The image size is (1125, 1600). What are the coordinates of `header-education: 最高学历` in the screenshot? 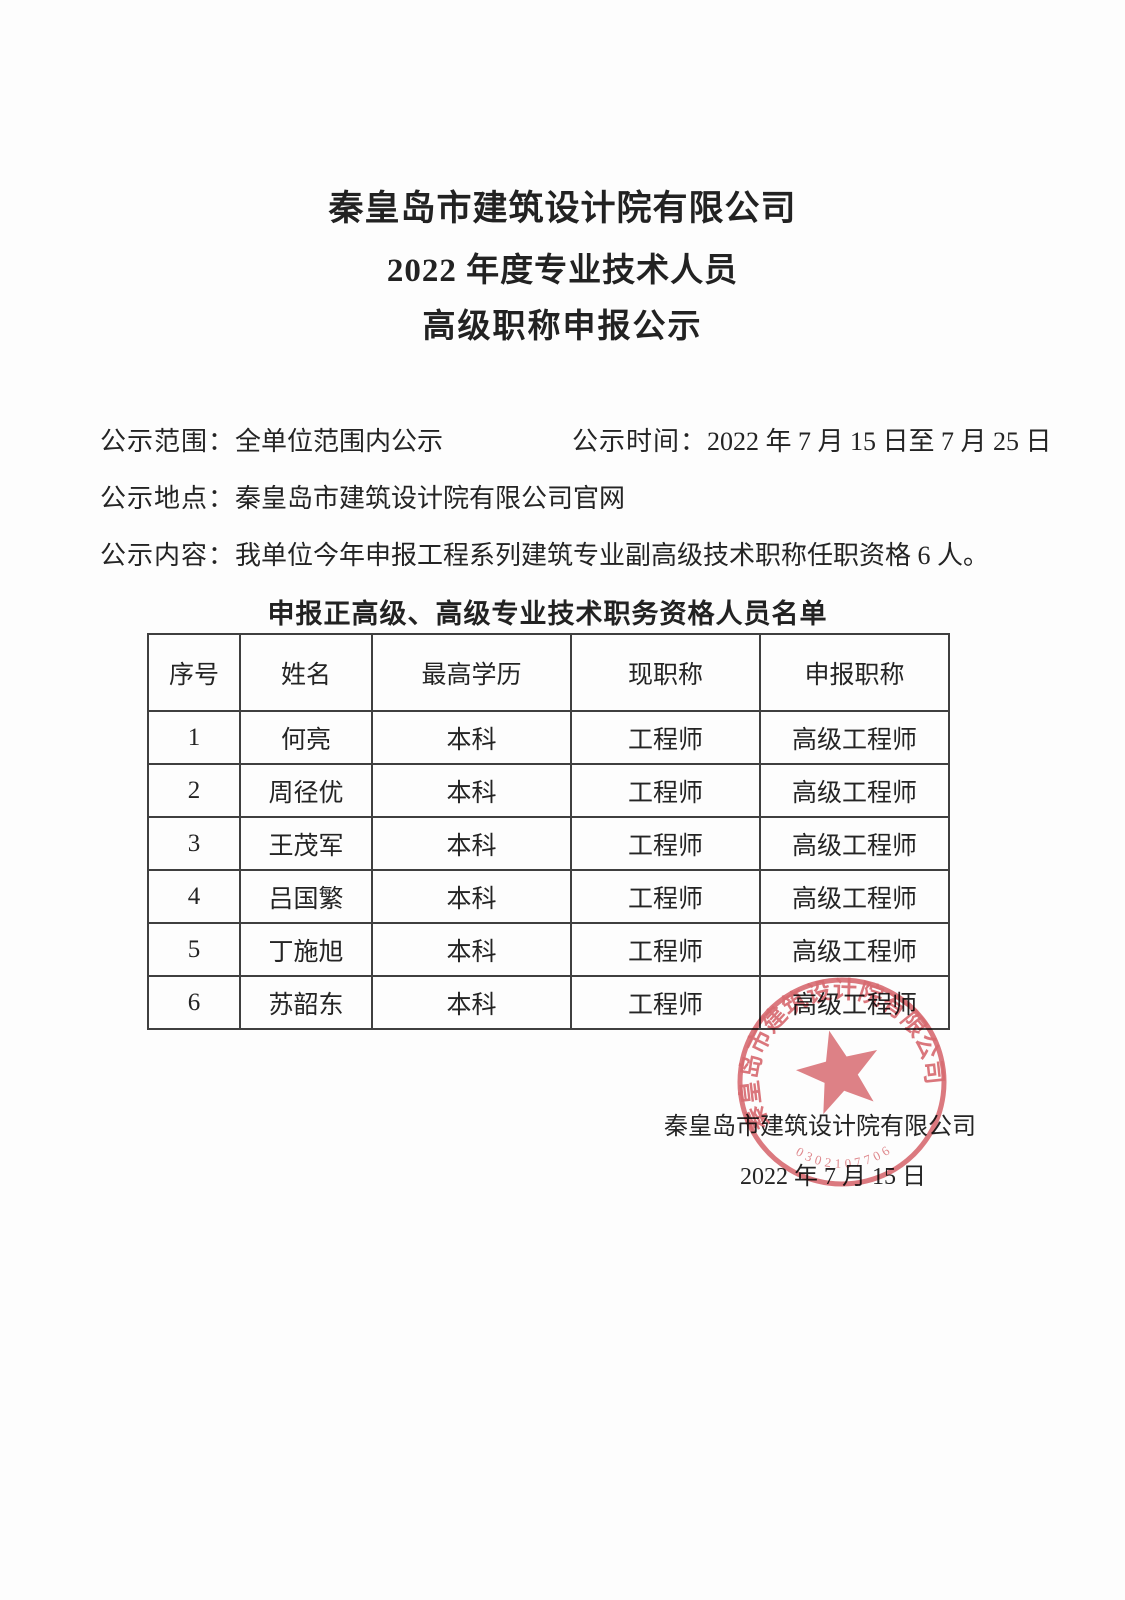 It's located at (471, 672).